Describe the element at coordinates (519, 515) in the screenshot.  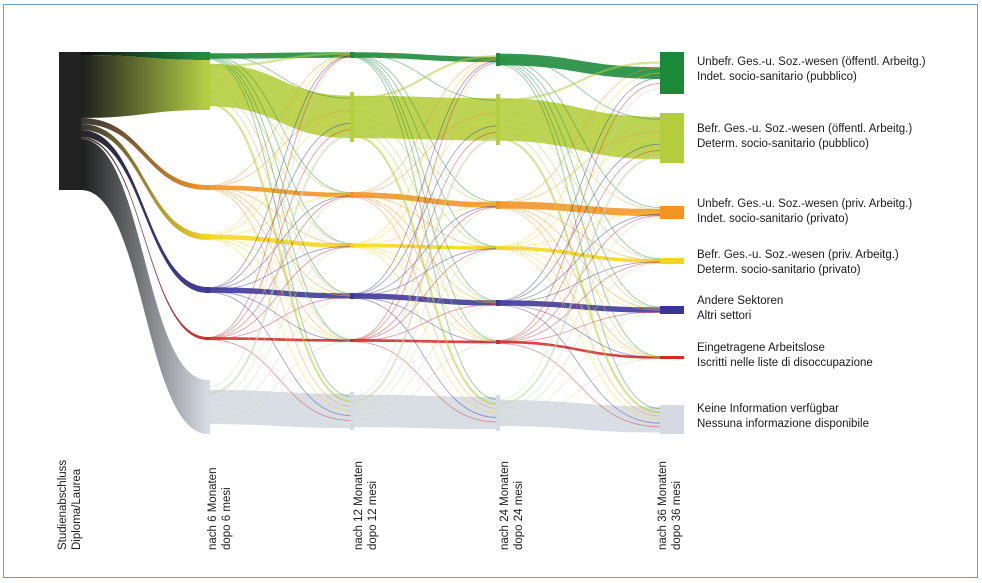
I see `stage-3-line2: dopo 24 mesi` at that location.